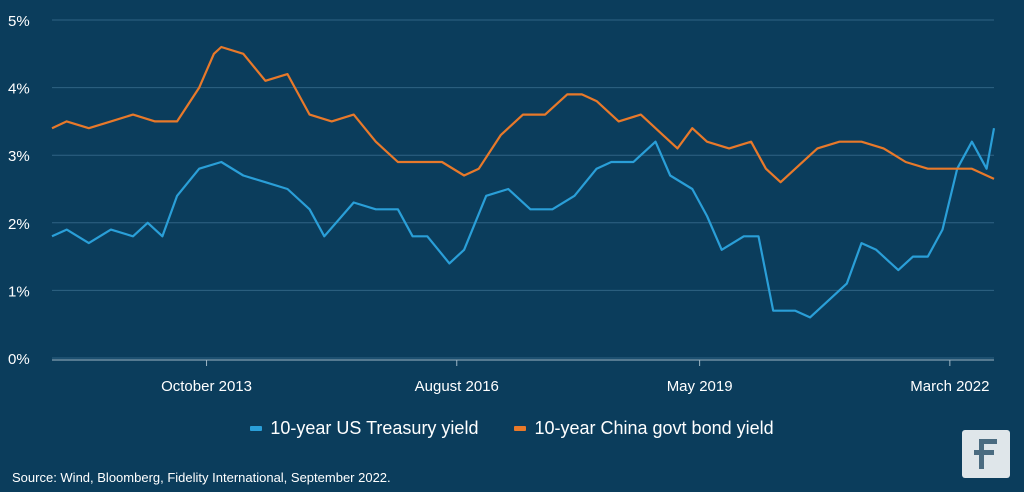  What do you see at coordinates (19, 156) in the screenshot?
I see `y-tick-label: 3%` at bounding box center [19, 156].